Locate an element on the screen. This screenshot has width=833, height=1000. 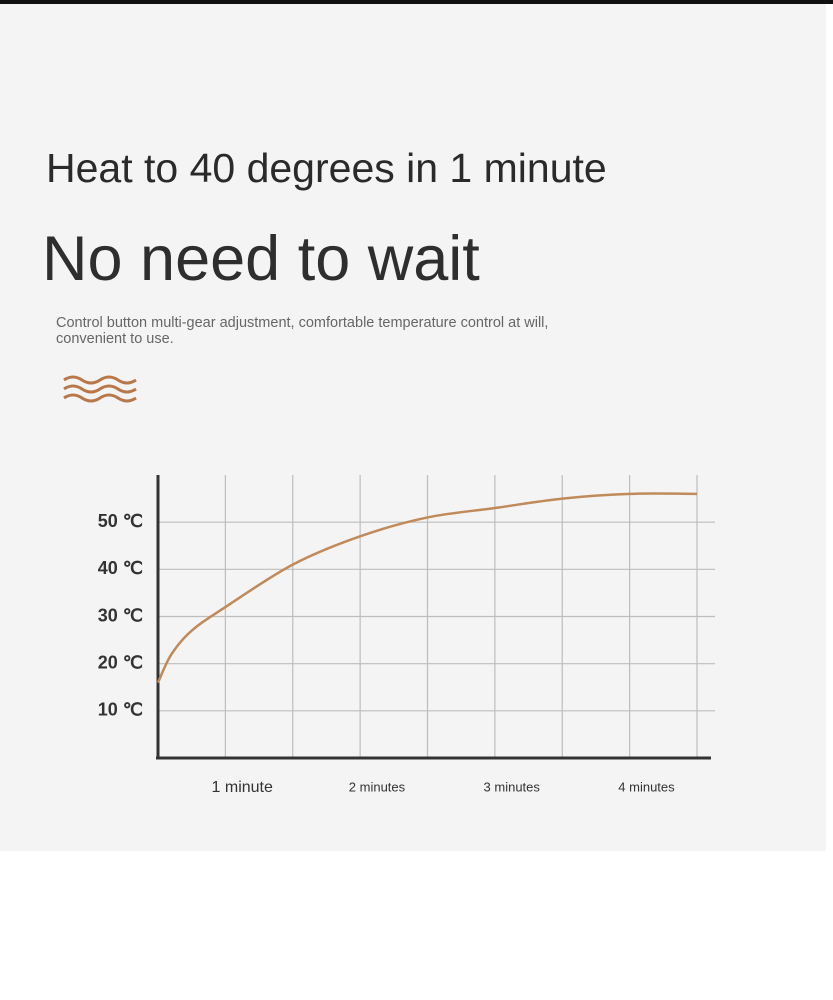
y-tick-label: 30 ℃ is located at coordinates (120, 615).